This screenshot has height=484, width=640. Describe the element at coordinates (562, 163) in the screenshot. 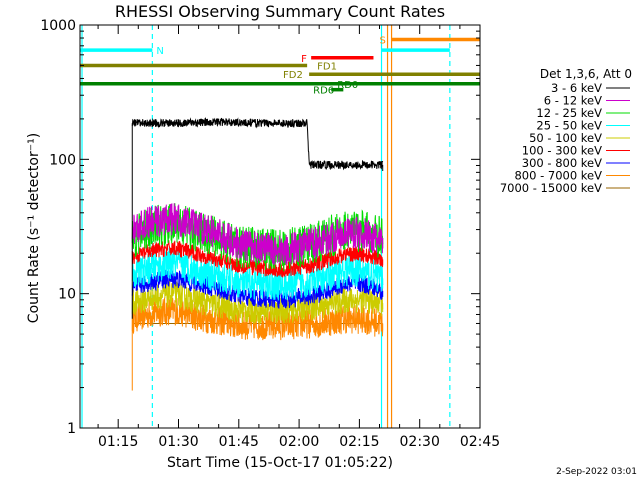

I see `legend-label-6: 300 - 800 keV` at that location.